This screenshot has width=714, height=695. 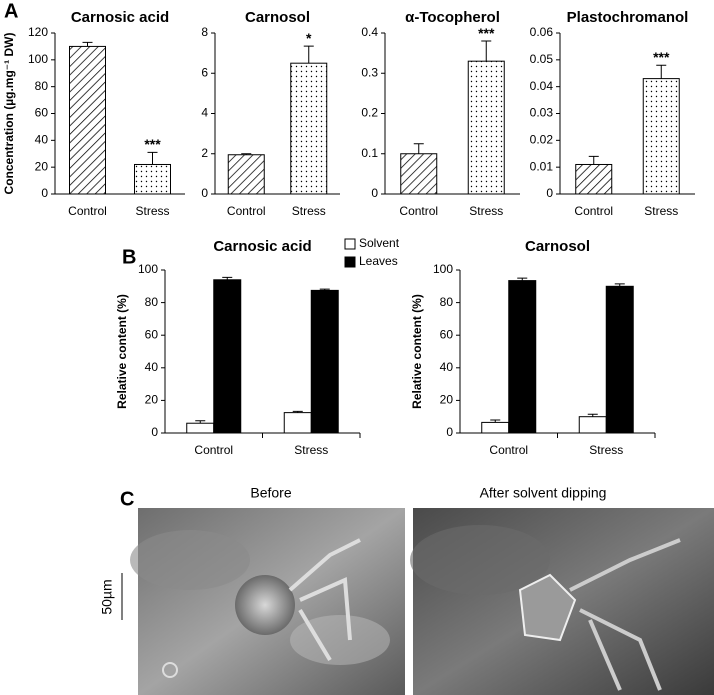 I want to click on panel-label: A, so click(x=11, y=11).